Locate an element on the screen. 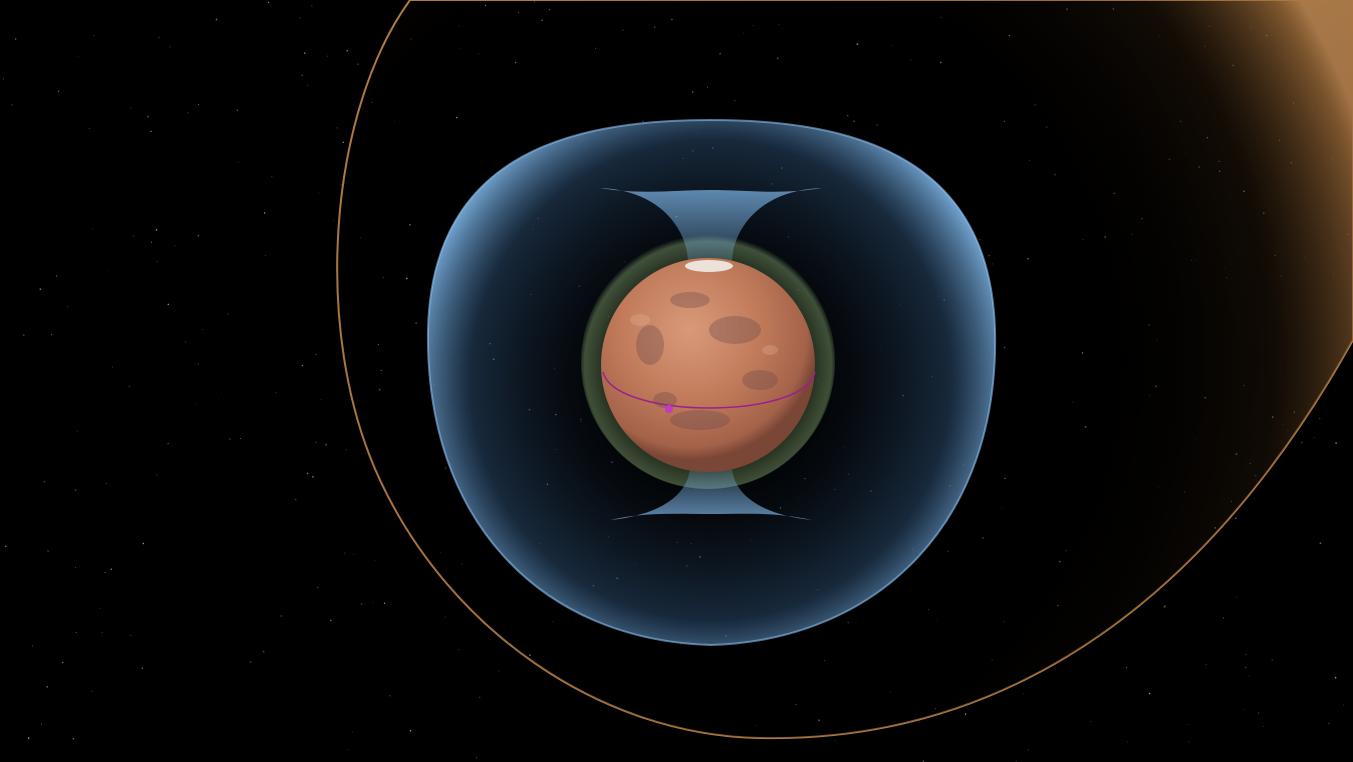 This screenshot has height=762, width=1353. mars-planet is located at coordinates (708, 365).